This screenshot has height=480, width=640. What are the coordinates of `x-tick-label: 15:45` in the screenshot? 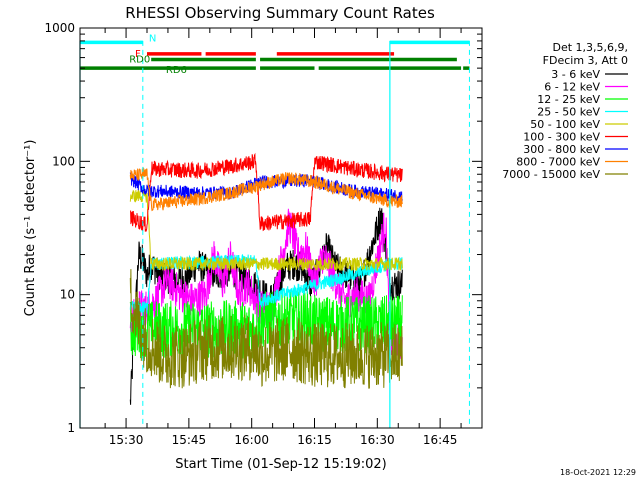 It's located at (189, 440).